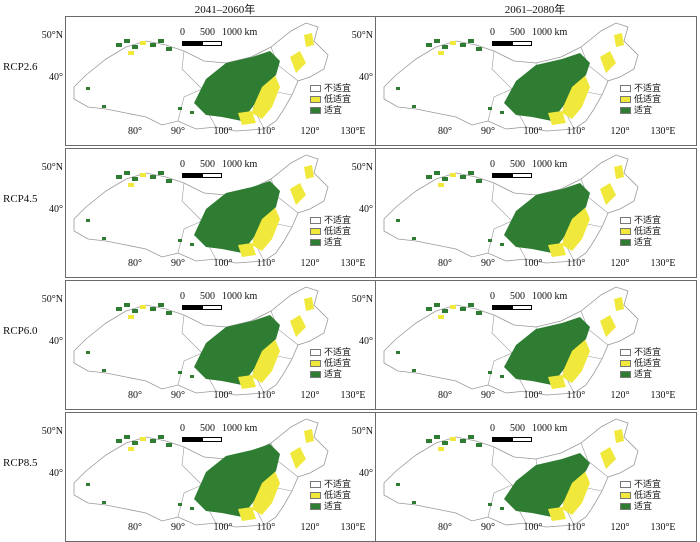 The height and width of the screenshot is (542, 700). What do you see at coordinates (182, 32) in the screenshot?
I see `scale-bar-zero: 0` at bounding box center [182, 32].